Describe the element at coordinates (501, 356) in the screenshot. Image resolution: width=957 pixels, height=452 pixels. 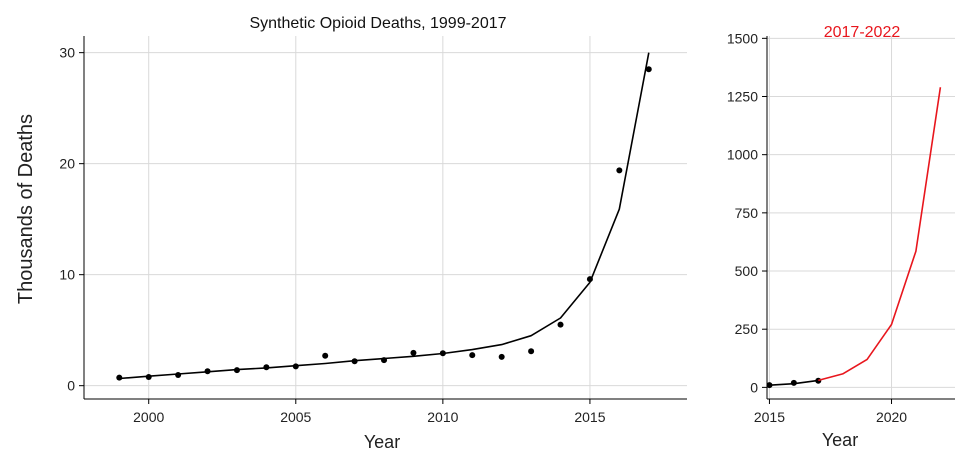
I see `data-point-2012` at that location.